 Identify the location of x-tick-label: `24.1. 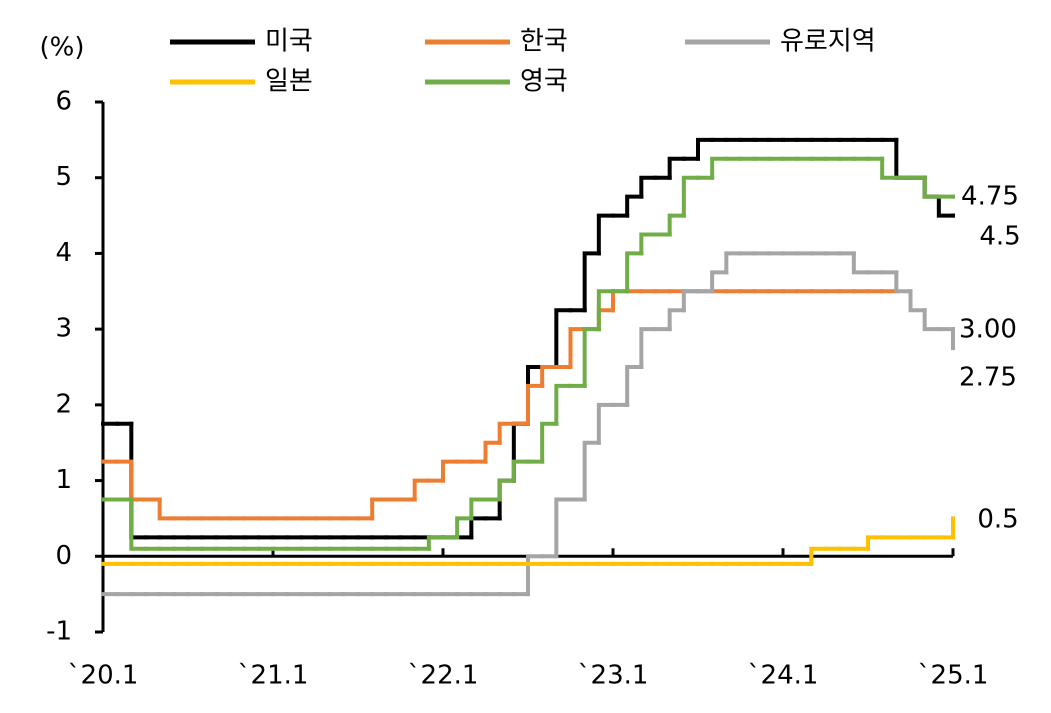
(783, 676).